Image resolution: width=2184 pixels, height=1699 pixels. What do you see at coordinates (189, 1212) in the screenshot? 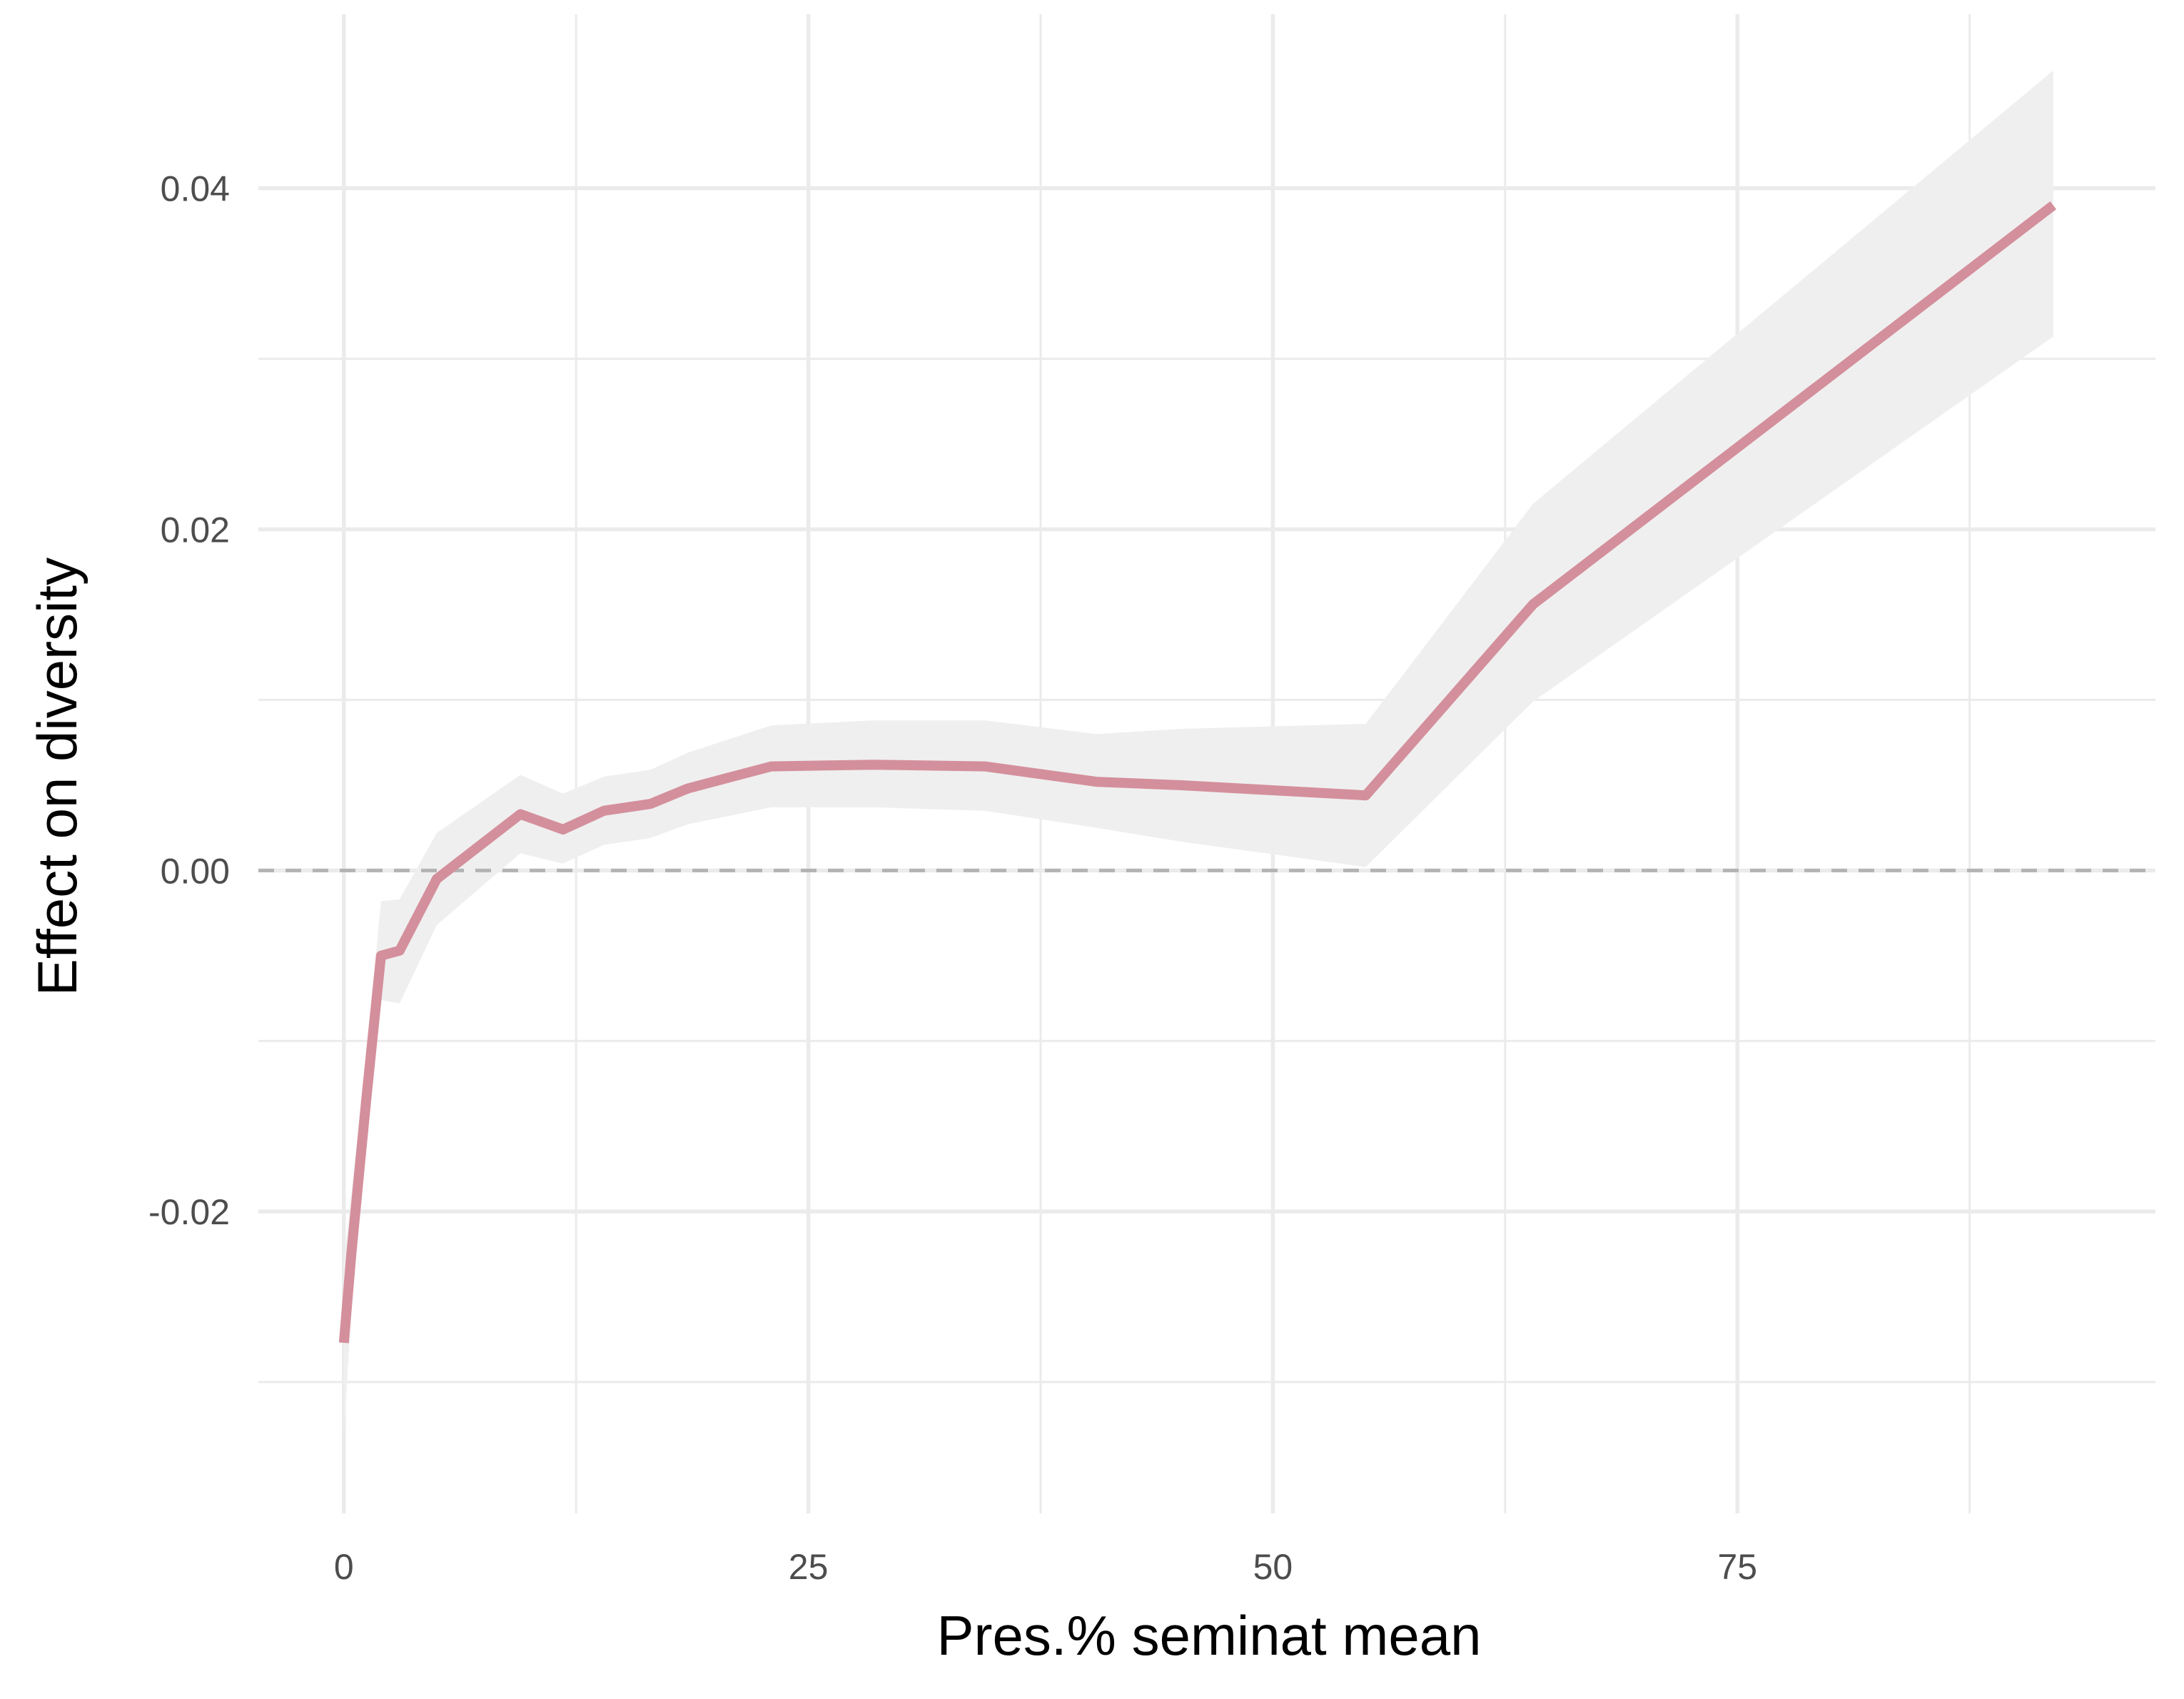
I see `y-tick-label: -0.02` at bounding box center [189, 1212].